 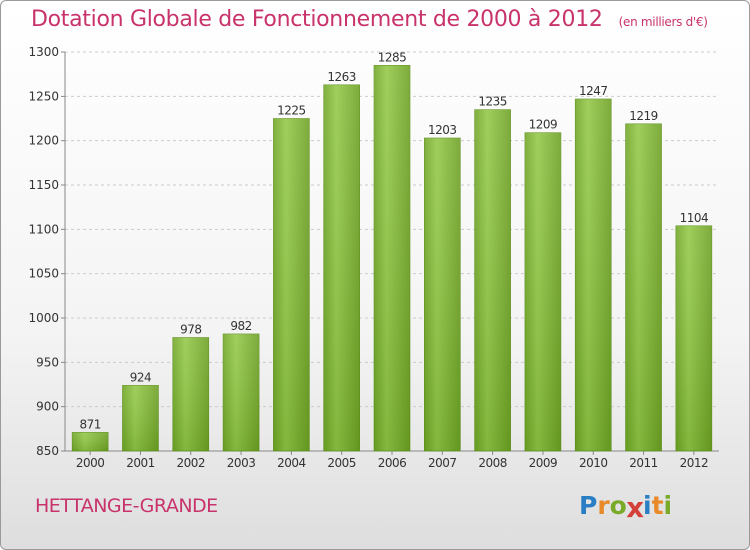 What do you see at coordinates (190, 463) in the screenshot?
I see `x-tick-label: 2002` at bounding box center [190, 463].